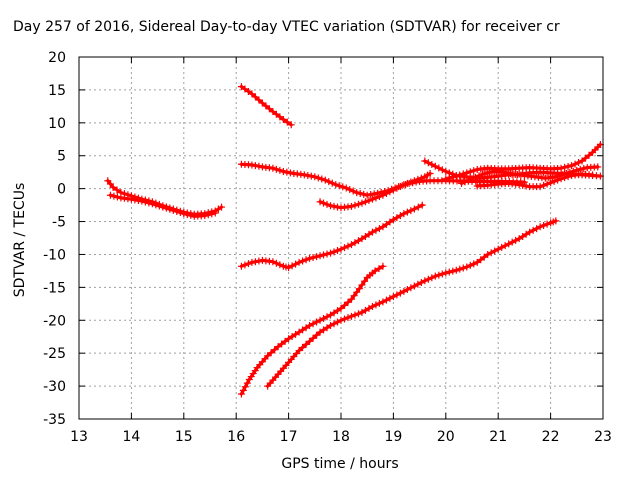  What do you see at coordinates (54, 321) in the screenshot?
I see `y-tick-label: -20` at bounding box center [54, 321].